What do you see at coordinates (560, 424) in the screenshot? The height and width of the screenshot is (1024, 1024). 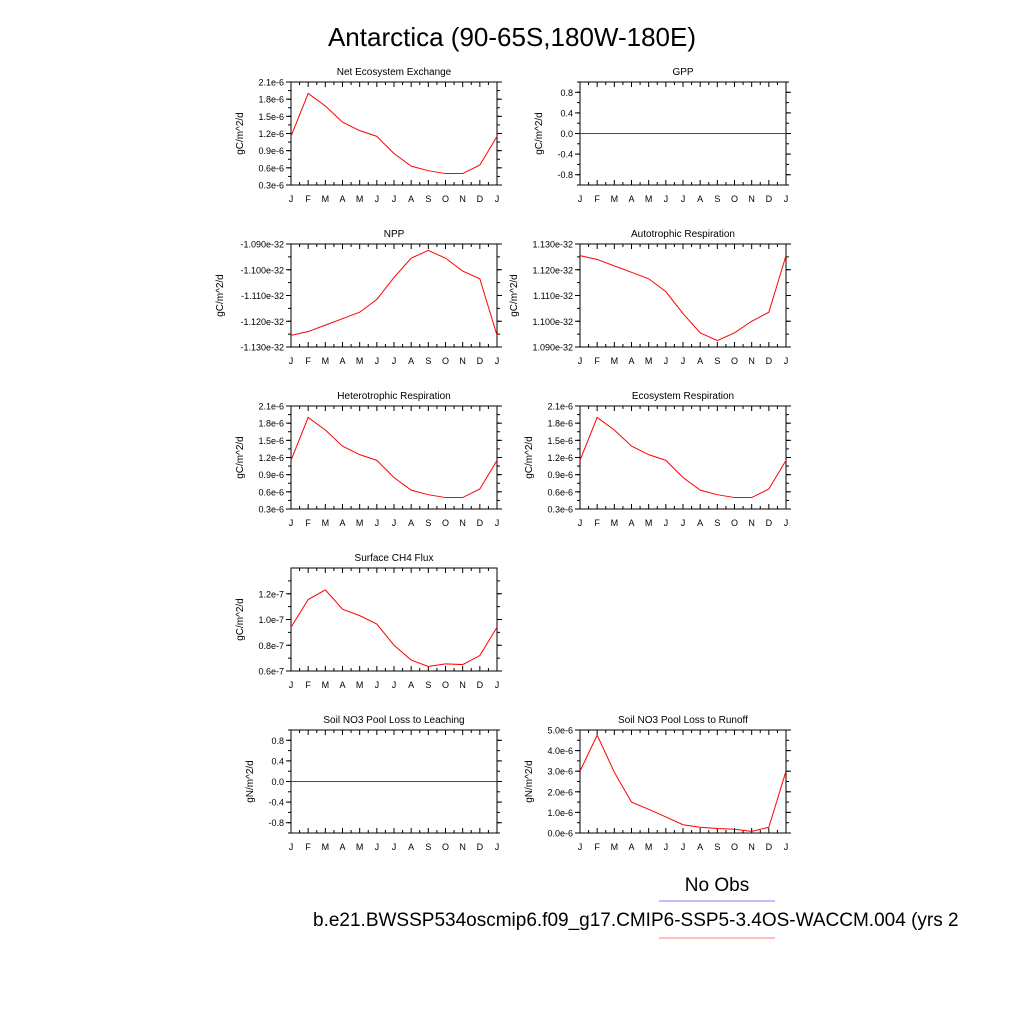 I see `y-tick-label: 1.8e-6` at bounding box center [560, 424].